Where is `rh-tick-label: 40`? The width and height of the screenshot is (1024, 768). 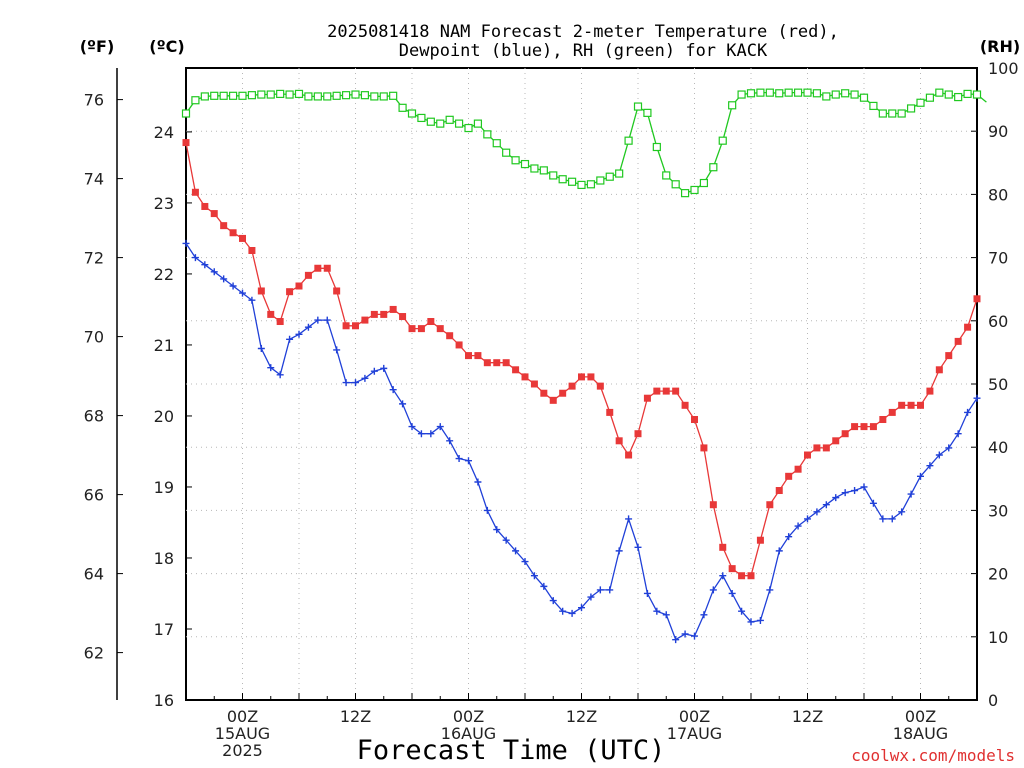
rh-tick-label: 40 is located at coordinates (998, 447).